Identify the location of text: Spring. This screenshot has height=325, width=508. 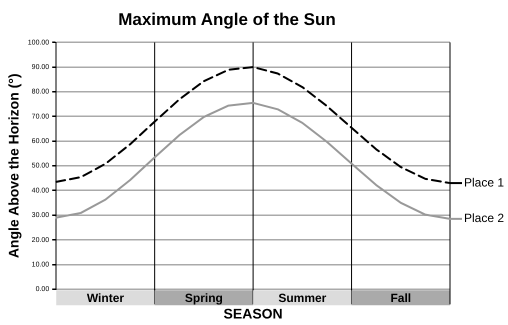
(203, 298).